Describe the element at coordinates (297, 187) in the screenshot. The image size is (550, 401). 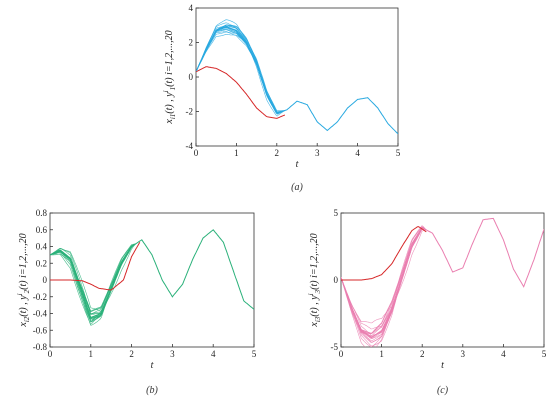
I see `panel-caption: (a)` at that location.